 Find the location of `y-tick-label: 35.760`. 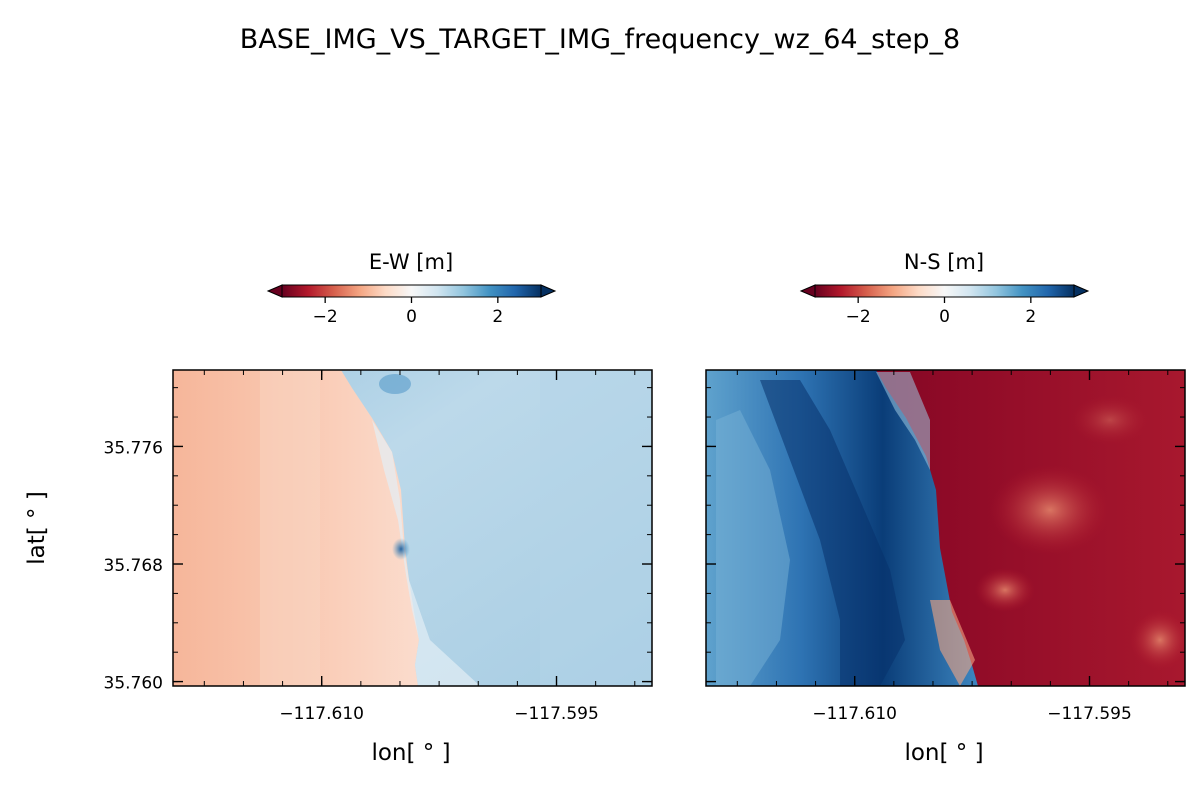

y-tick-label: 35.760 is located at coordinates (133, 684).